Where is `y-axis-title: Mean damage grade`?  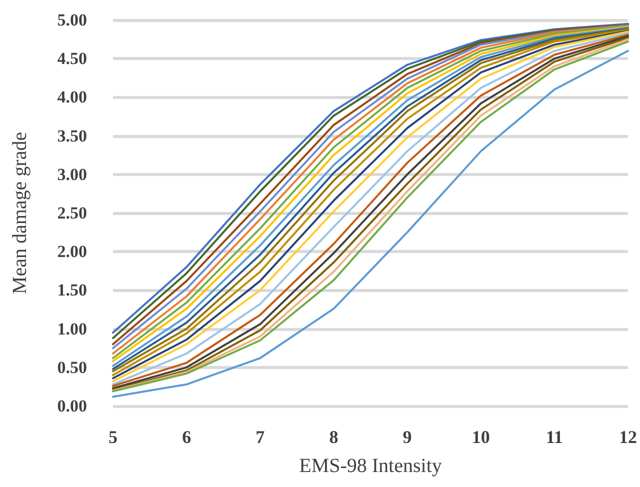 y-axis-title: Mean damage grade is located at coordinates (20, 213).